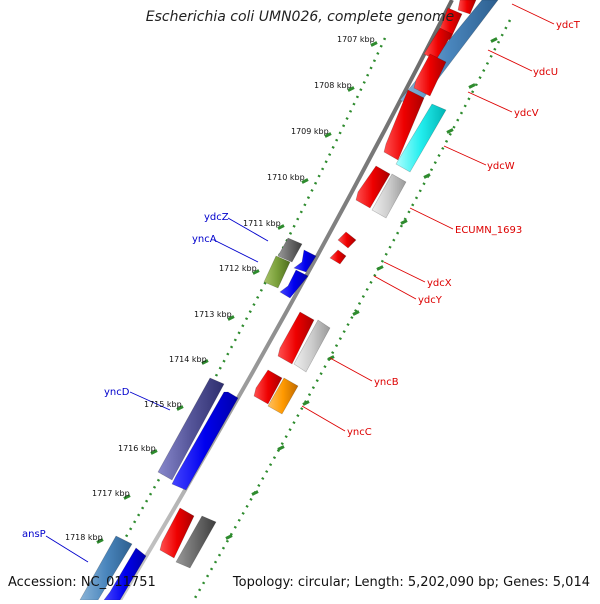 This screenshot has height=604, width=600. Describe the element at coordinates (213, 314) in the screenshot. I see `kbp-tick-label: 1713 kbp` at that location.